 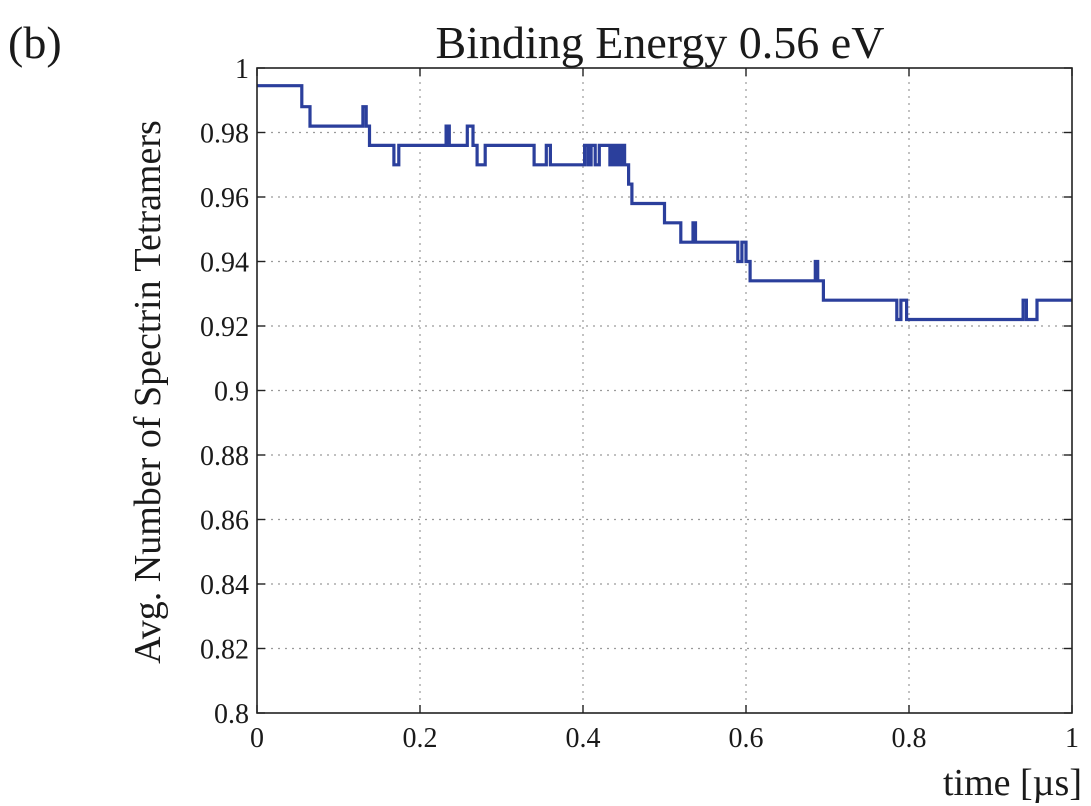 What do you see at coordinates (224, 521) in the screenshot?
I see `y-tick-label: 0.86` at bounding box center [224, 521].